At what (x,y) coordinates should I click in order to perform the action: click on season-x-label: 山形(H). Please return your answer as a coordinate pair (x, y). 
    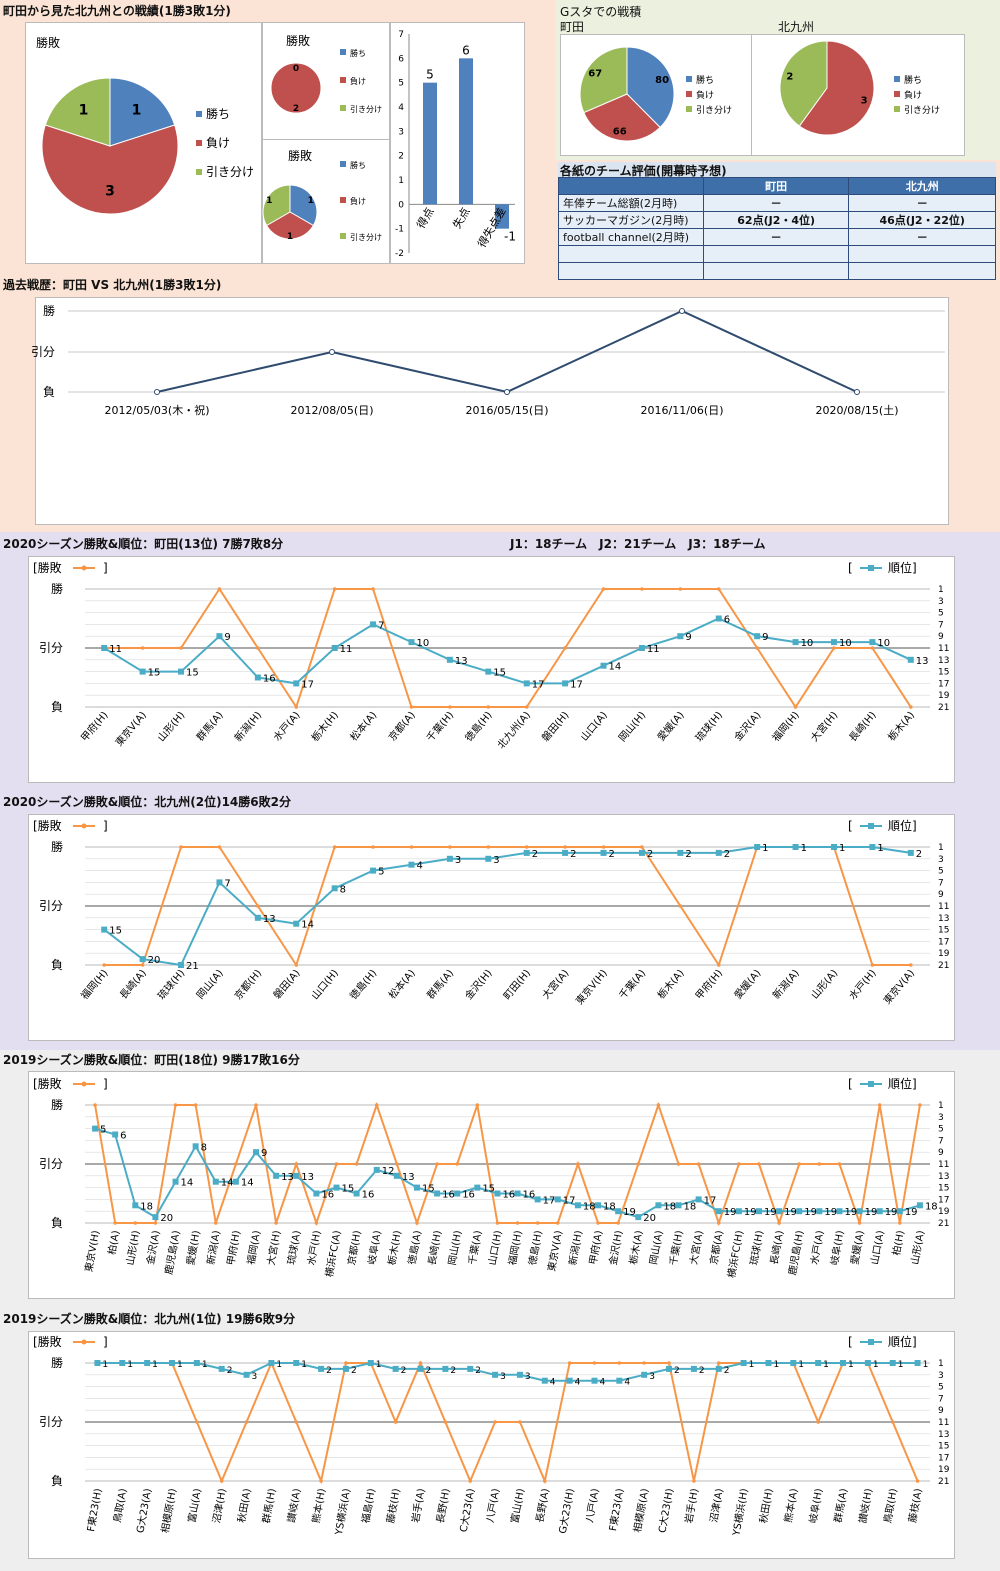
    Looking at the image, I should click on (133, 1247).